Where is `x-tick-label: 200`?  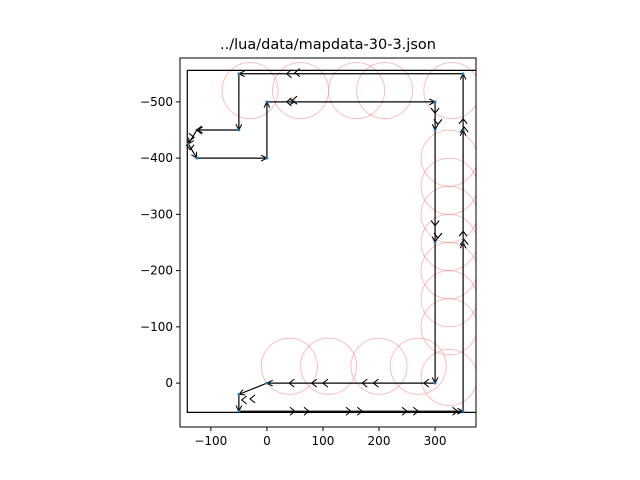 x-tick-label: 200 is located at coordinates (379, 441).